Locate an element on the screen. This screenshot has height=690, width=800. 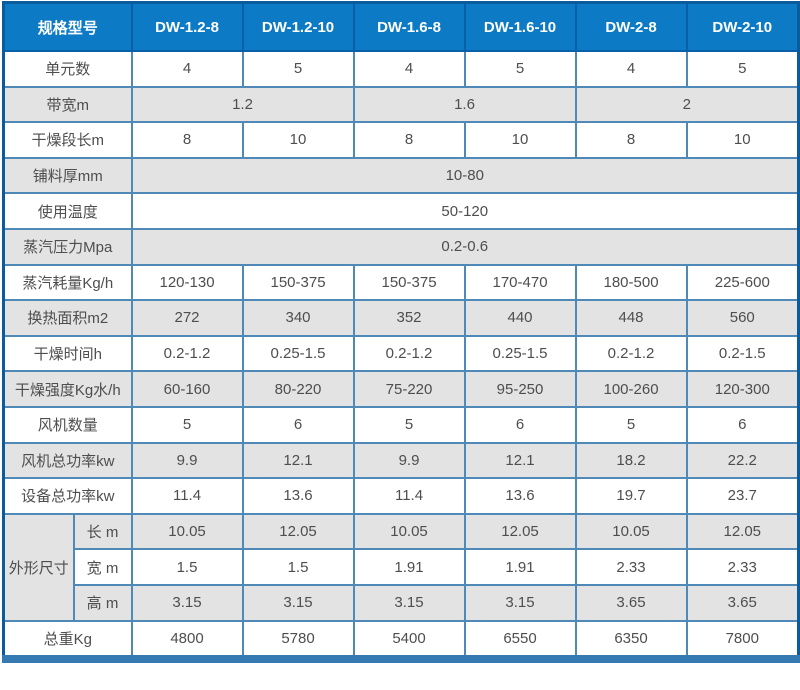
spec-value-cell: 5400 is located at coordinates (409, 640).